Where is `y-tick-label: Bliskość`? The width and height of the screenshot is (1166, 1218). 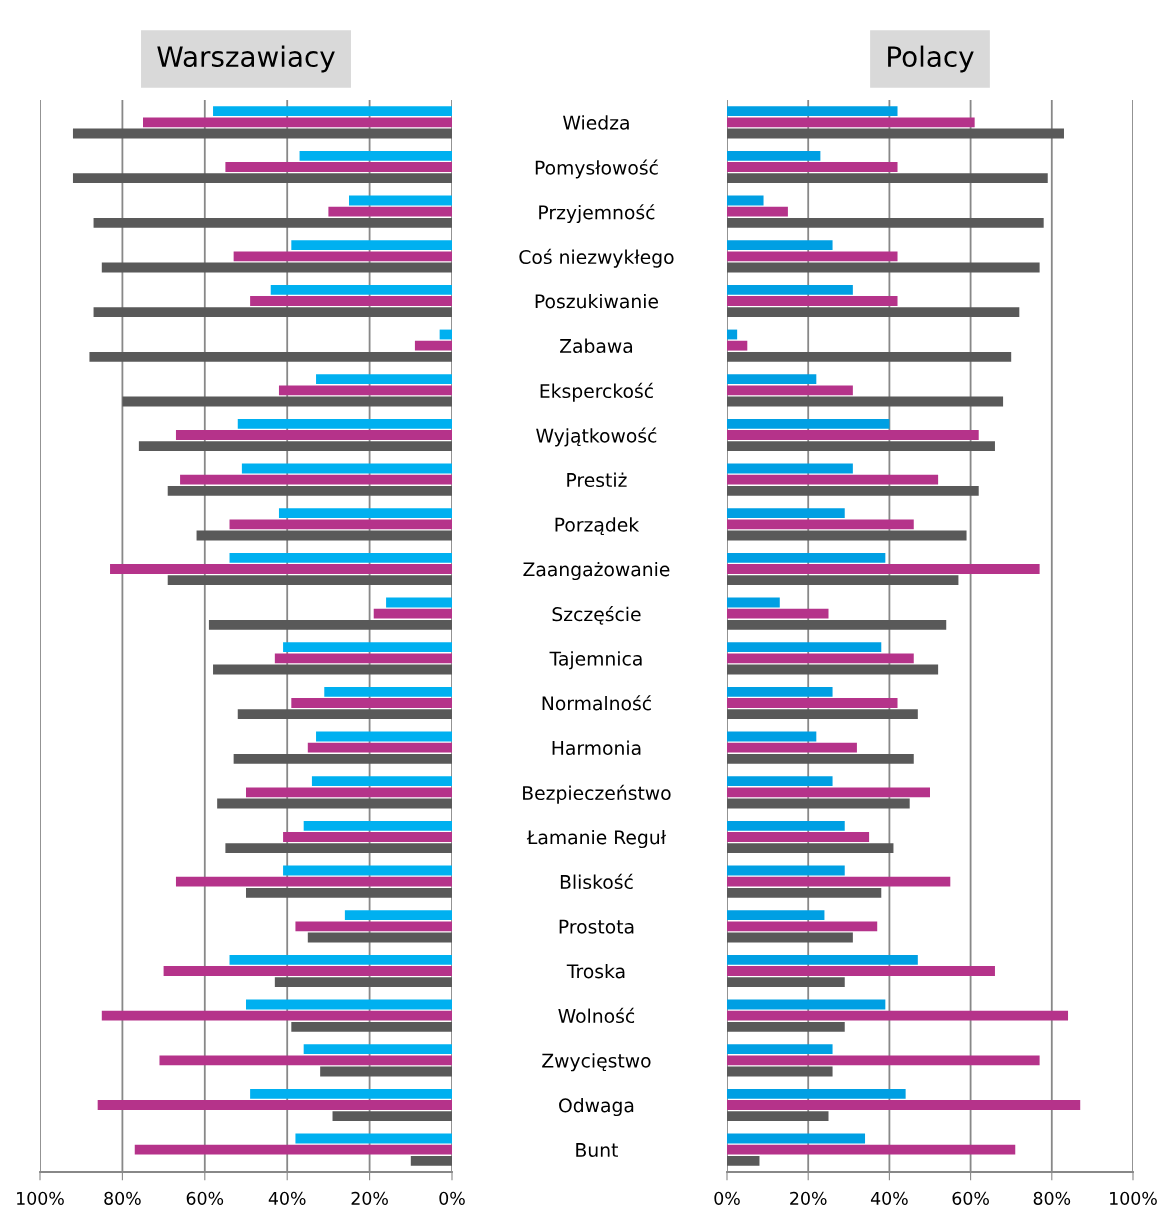
y-tick-label: Bliskość is located at coordinates (596, 881).